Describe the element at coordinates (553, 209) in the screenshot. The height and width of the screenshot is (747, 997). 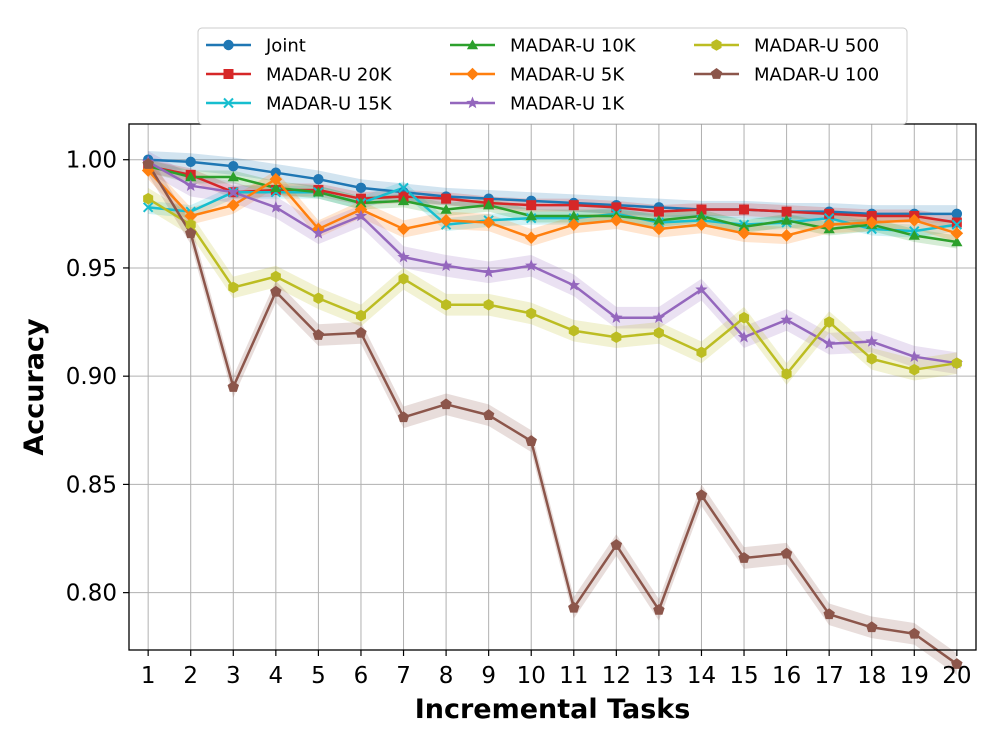
I see `line-madar-u-15k` at that location.